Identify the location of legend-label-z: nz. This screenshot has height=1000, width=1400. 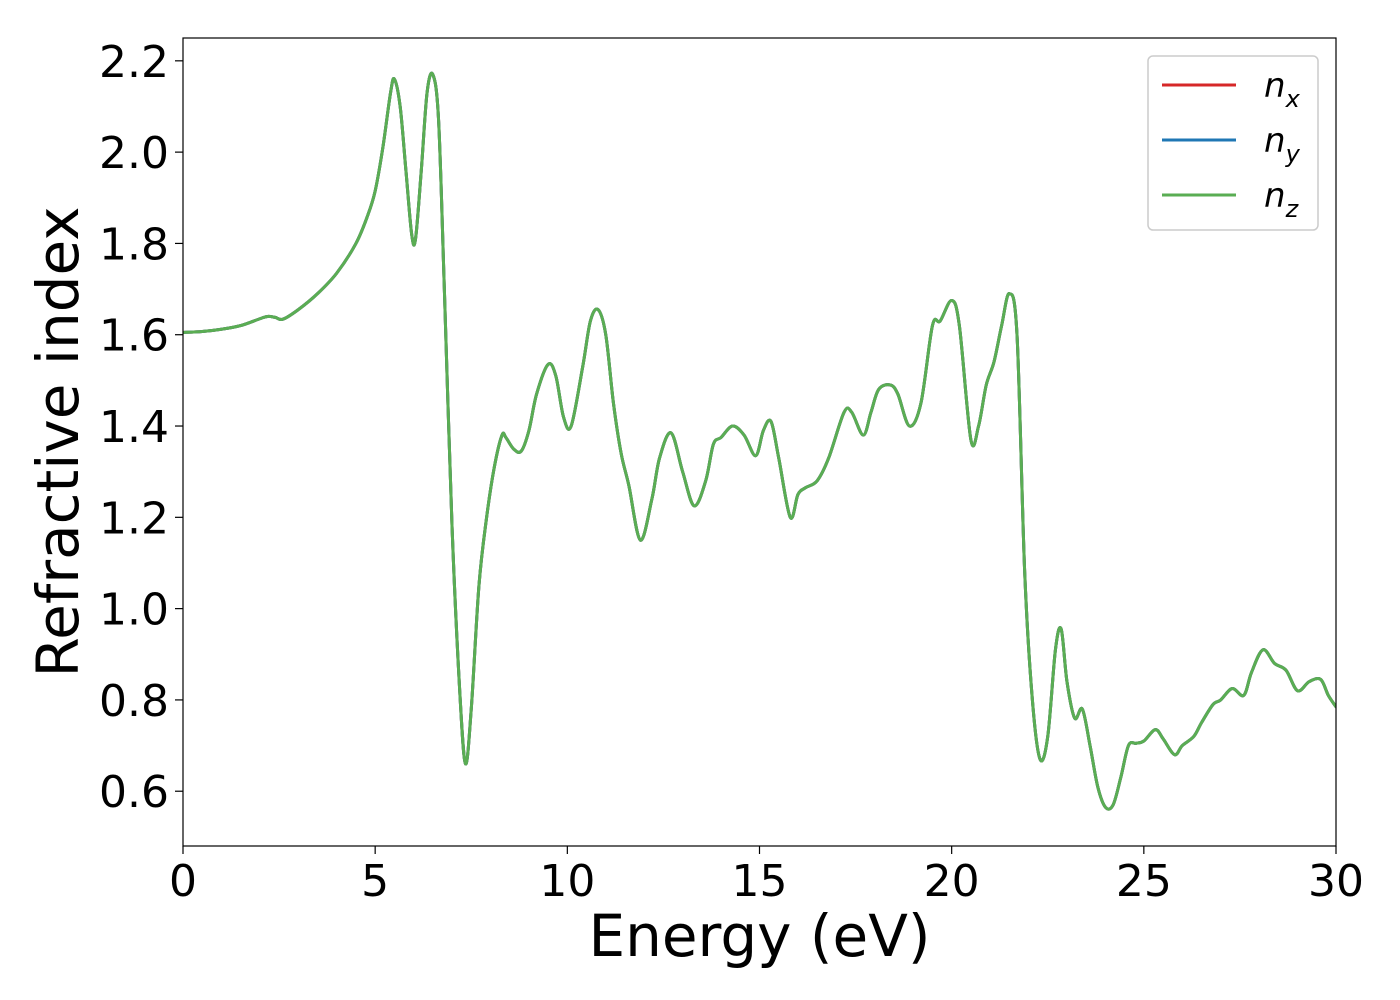
(1282, 199).